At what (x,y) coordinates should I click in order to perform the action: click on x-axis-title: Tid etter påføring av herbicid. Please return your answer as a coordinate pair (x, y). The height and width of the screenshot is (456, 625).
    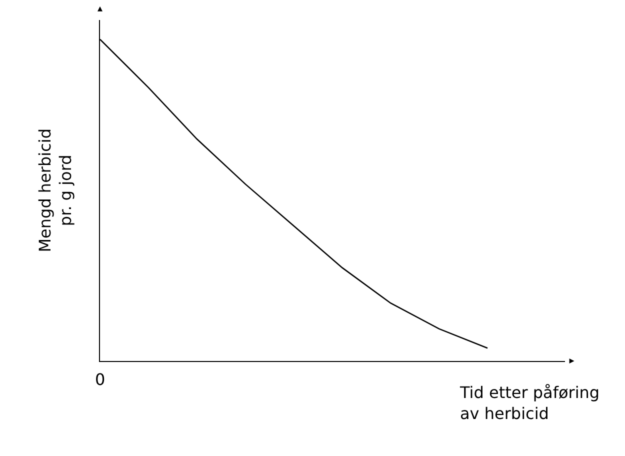
    Looking at the image, I should click on (529, 403).